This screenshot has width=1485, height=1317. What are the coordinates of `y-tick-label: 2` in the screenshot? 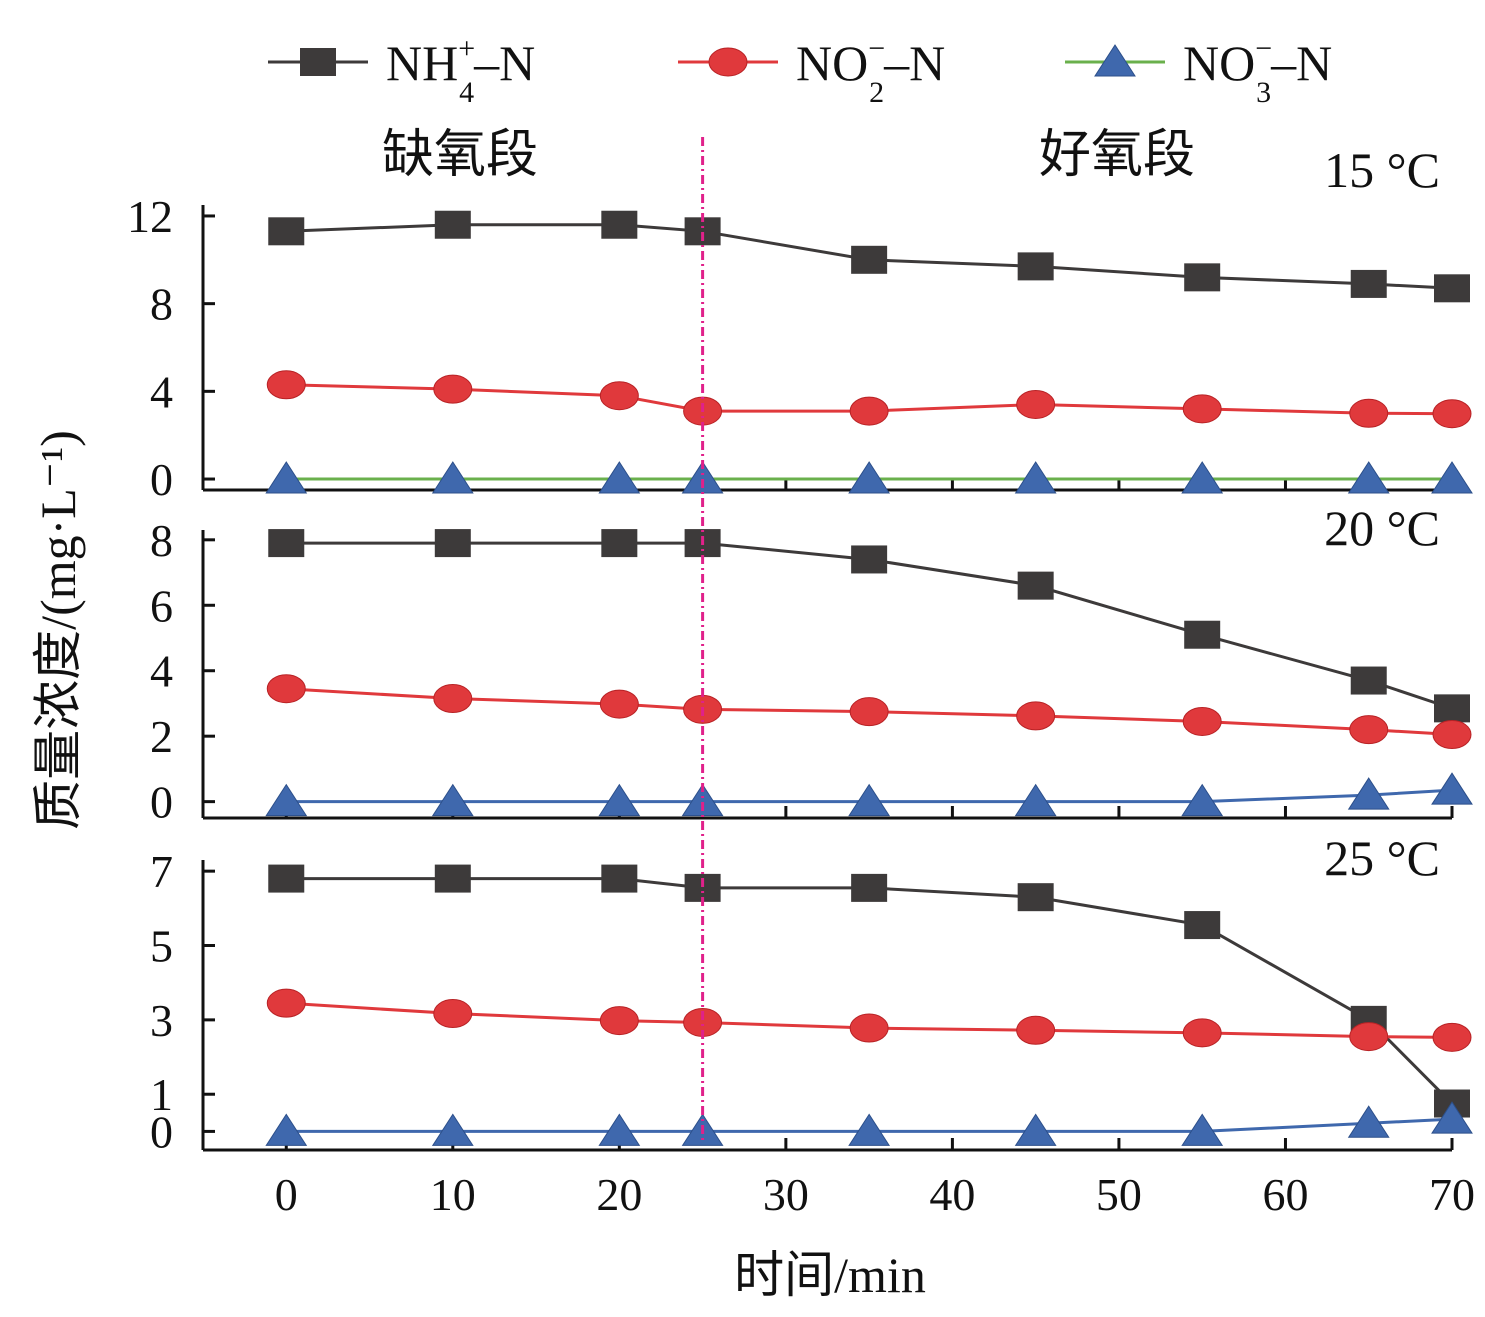 It's located at (161, 736).